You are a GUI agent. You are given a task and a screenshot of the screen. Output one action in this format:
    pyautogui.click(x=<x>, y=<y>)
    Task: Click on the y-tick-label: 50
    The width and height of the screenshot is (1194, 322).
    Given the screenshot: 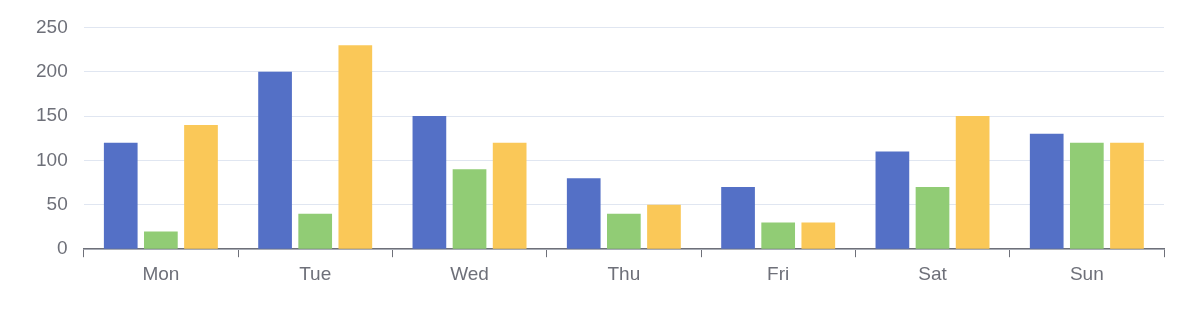 What is the action you would take?
    pyautogui.click(x=57, y=204)
    